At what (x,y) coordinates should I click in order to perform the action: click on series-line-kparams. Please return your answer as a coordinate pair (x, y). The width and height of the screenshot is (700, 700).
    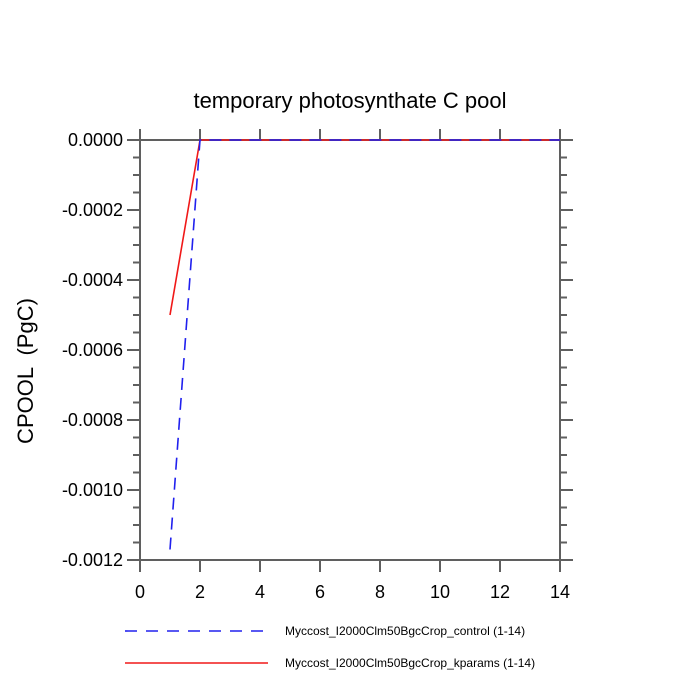
    Looking at the image, I should click on (364, 227).